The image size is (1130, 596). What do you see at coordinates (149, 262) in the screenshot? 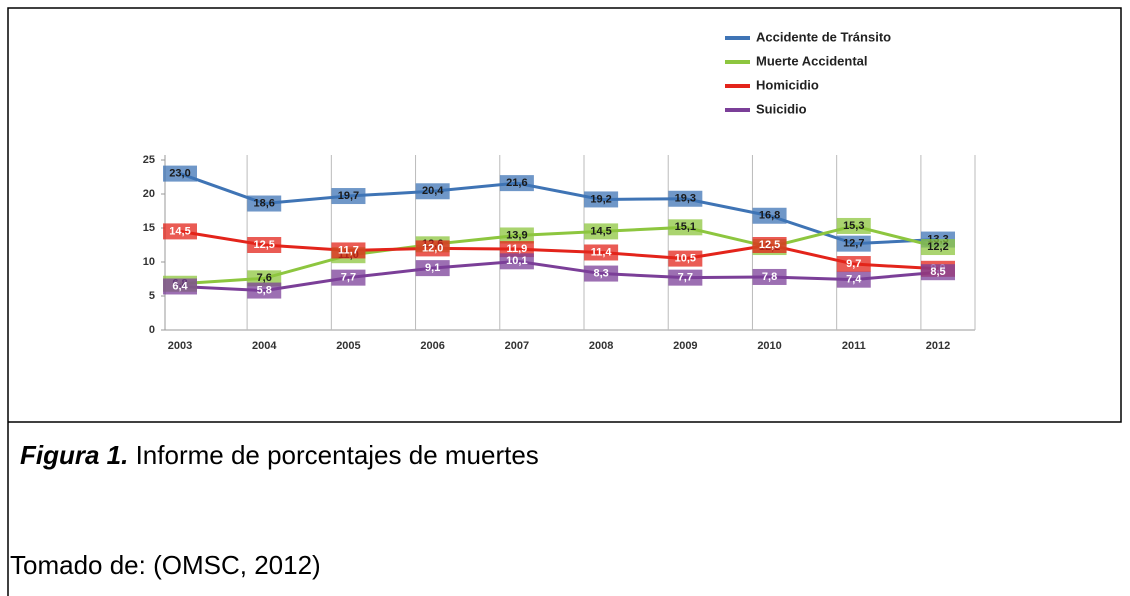
I see `y-tick-label: 10` at bounding box center [149, 262].